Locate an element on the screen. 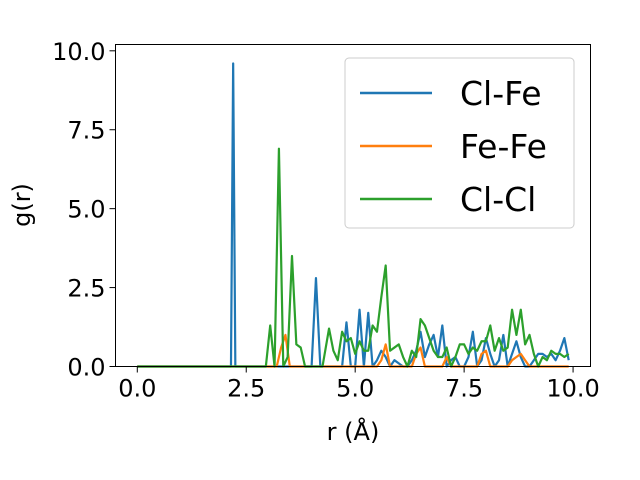 The width and height of the screenshot is (640, 480). x-axis-label: r (Å) is located at coordinates (353, 431).